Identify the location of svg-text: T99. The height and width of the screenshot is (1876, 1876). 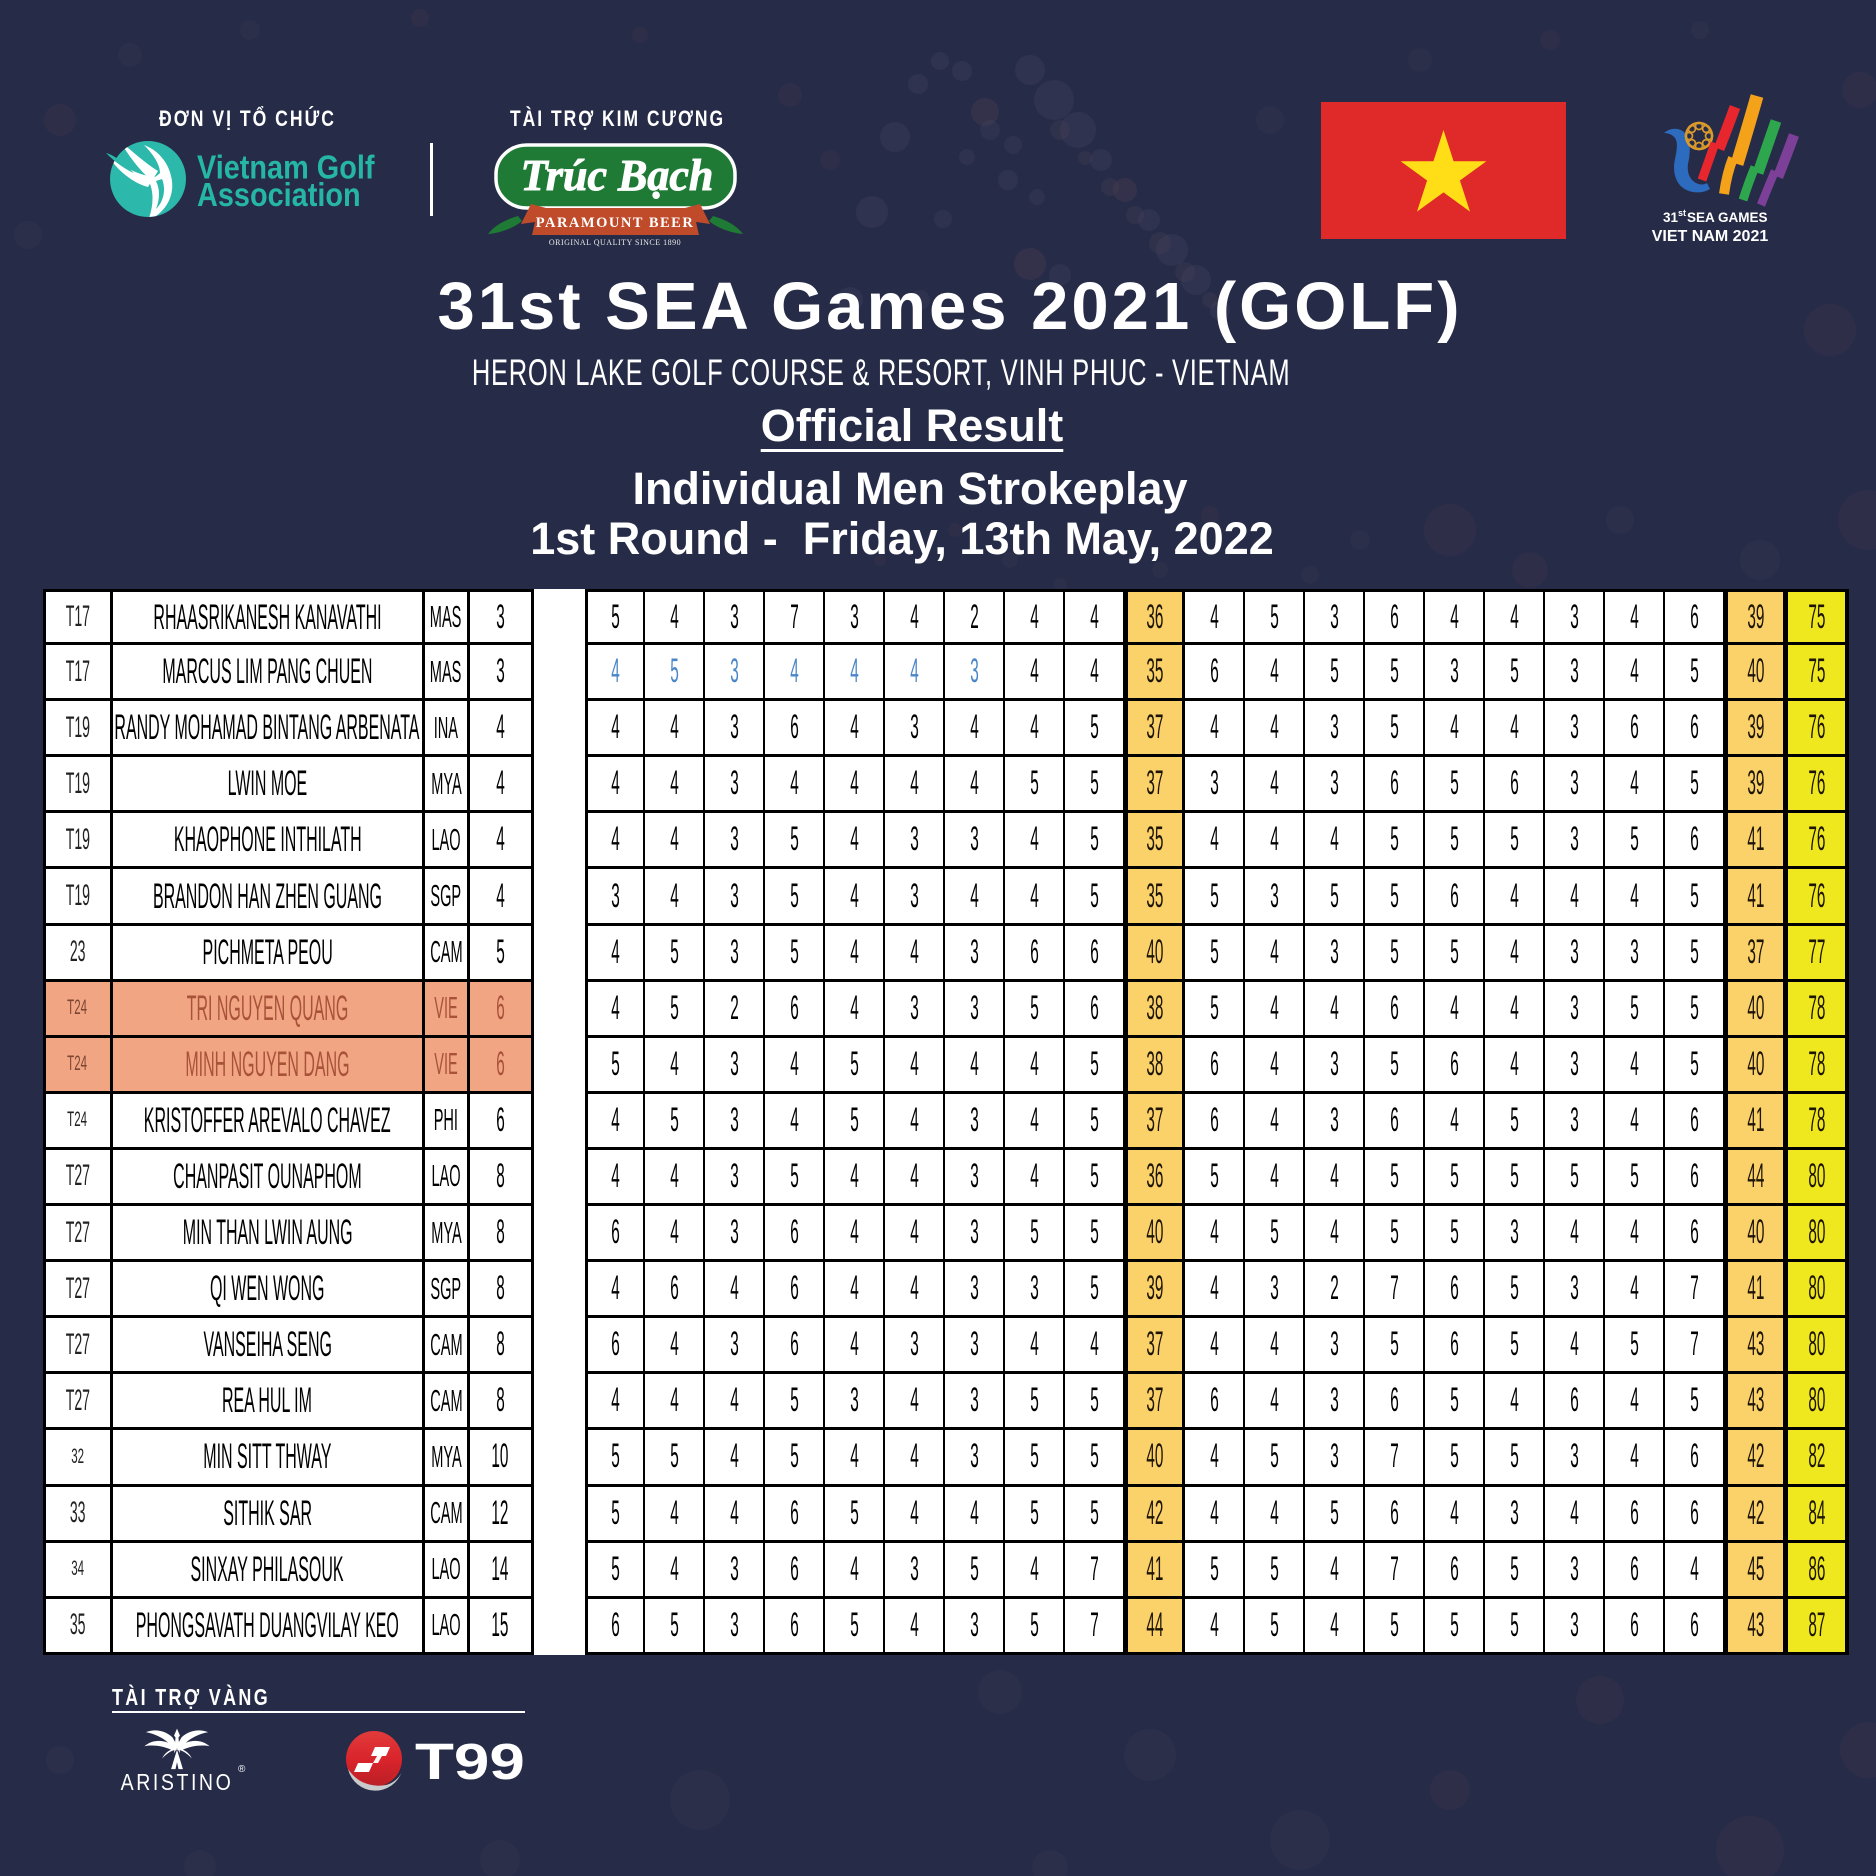
(470, 1762).